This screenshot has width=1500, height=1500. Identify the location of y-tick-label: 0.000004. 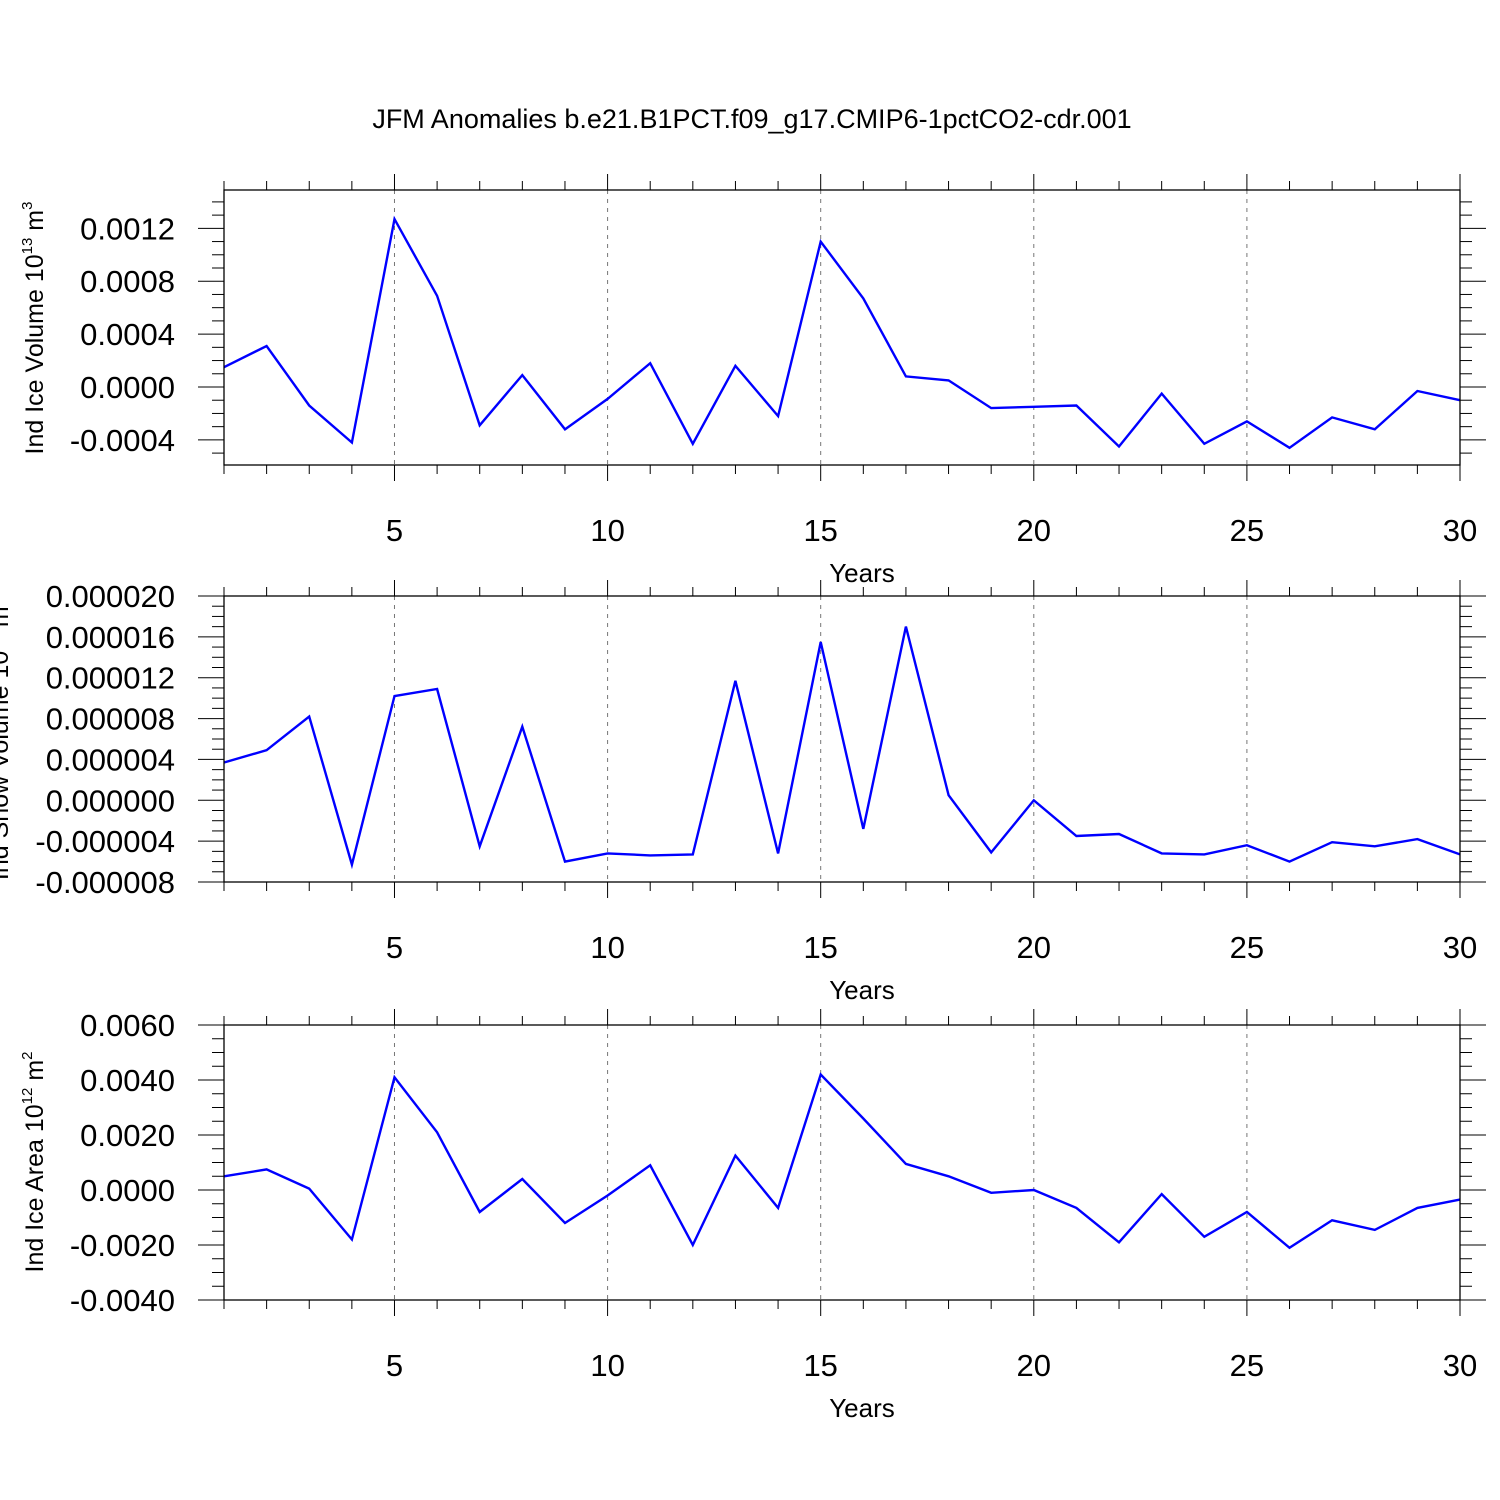
(110, 759).